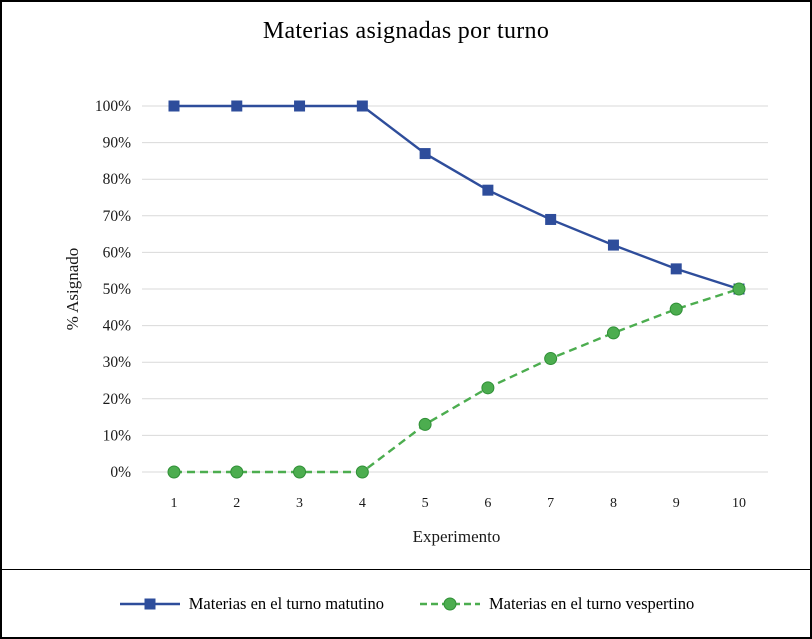 The image size is (812, 639). I want to click on legend-label-matutino: Materias en el turno matutino, so click(286, 603).